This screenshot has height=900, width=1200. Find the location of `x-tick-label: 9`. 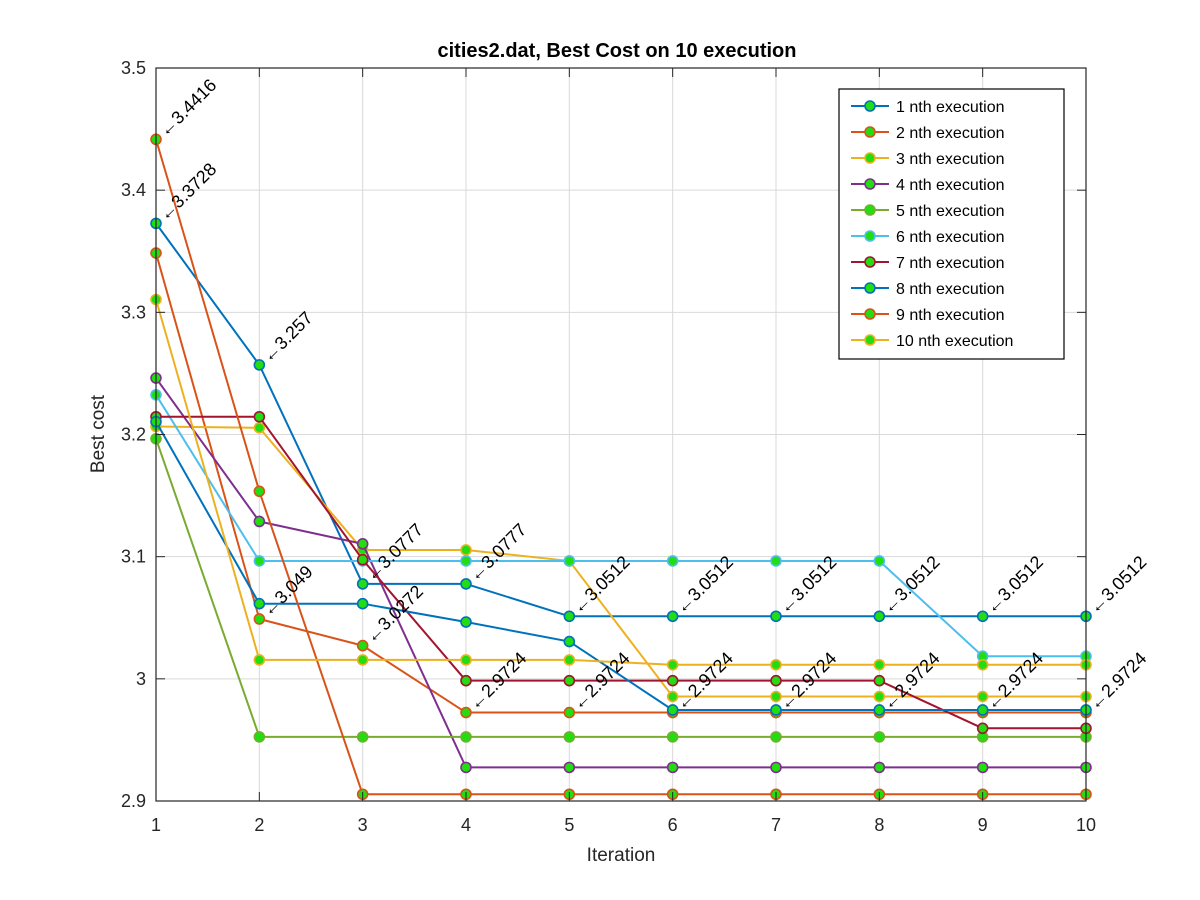

x-tick-label: 9 is located at coordinates (983, 825).